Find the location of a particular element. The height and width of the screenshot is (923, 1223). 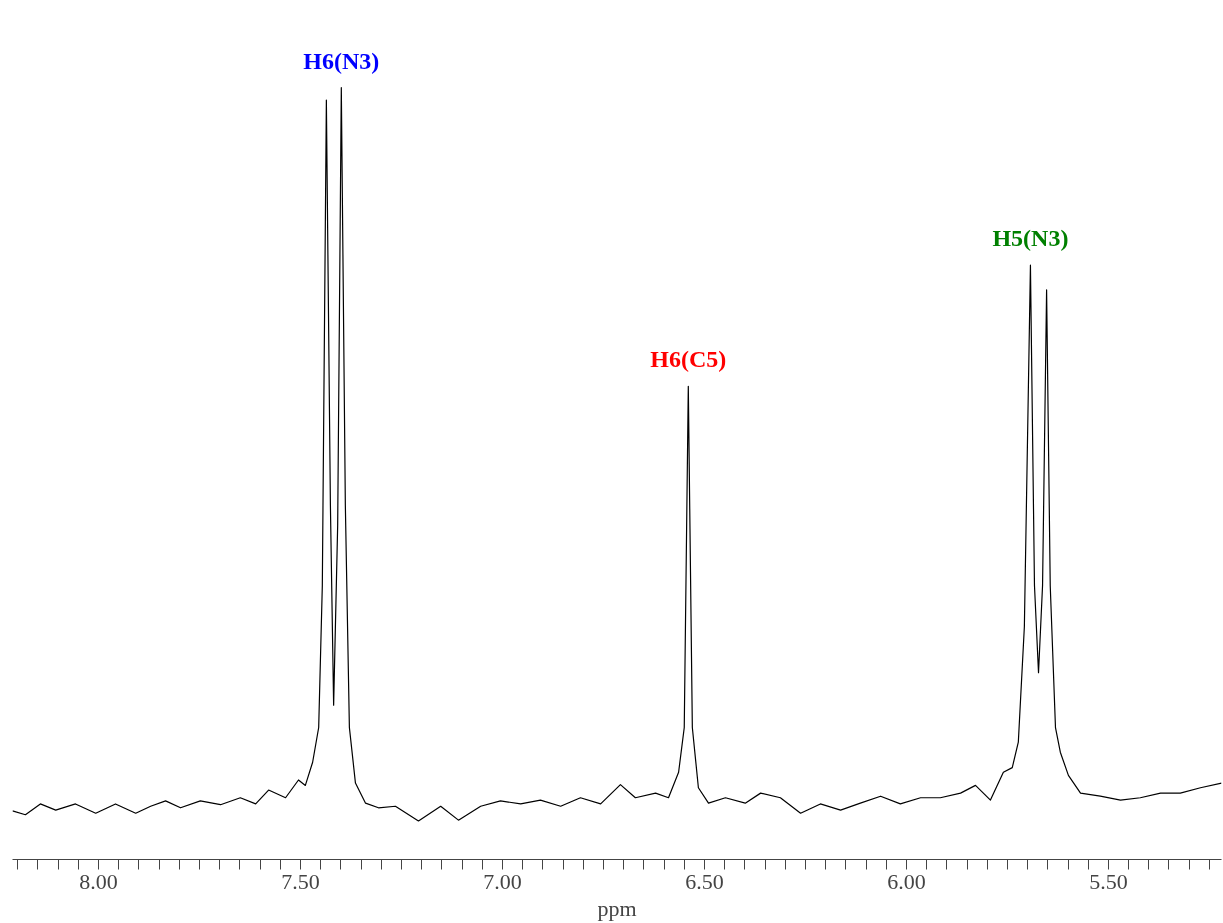

x-tick-label: 8.00 is located at coordinates (98, 881).